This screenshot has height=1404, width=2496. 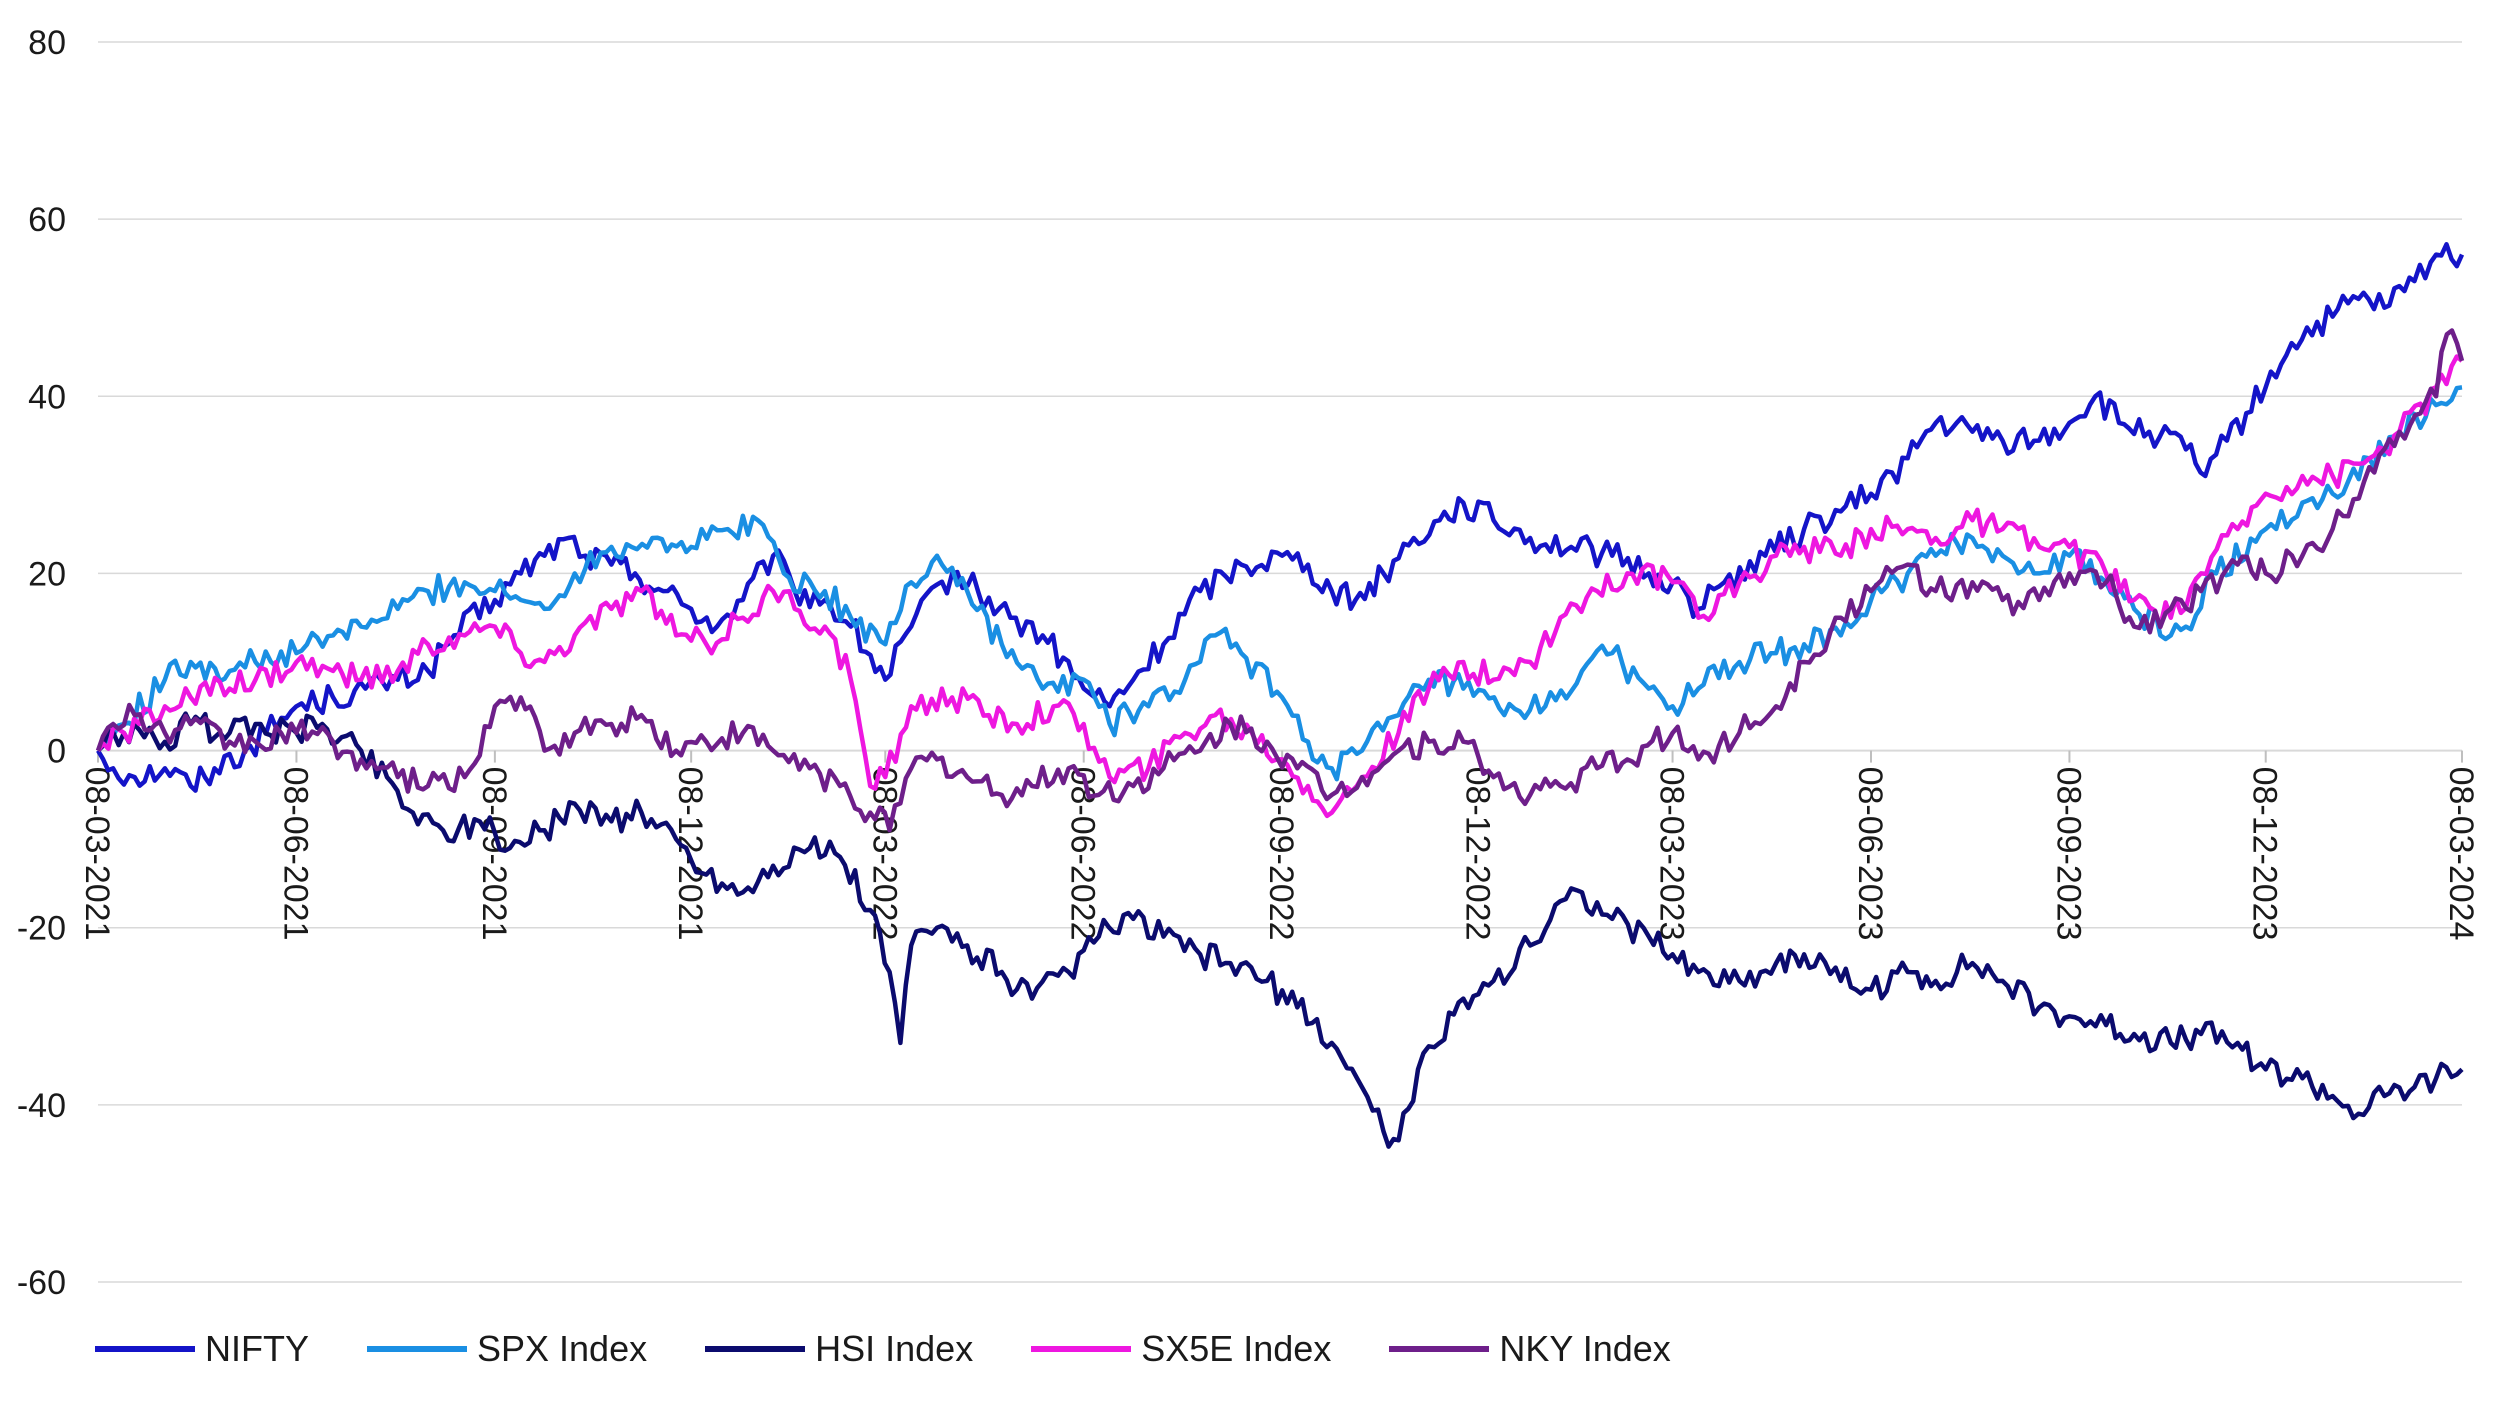 What do you see at coordinates (562, 1348) in the screenshot?
I see `legend-label: SPX Index` at bounding box center [562, 1348].